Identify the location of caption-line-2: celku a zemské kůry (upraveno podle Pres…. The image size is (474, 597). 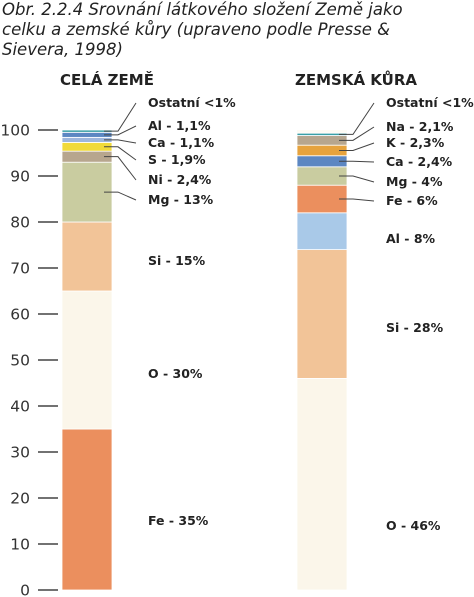
(196, 29).